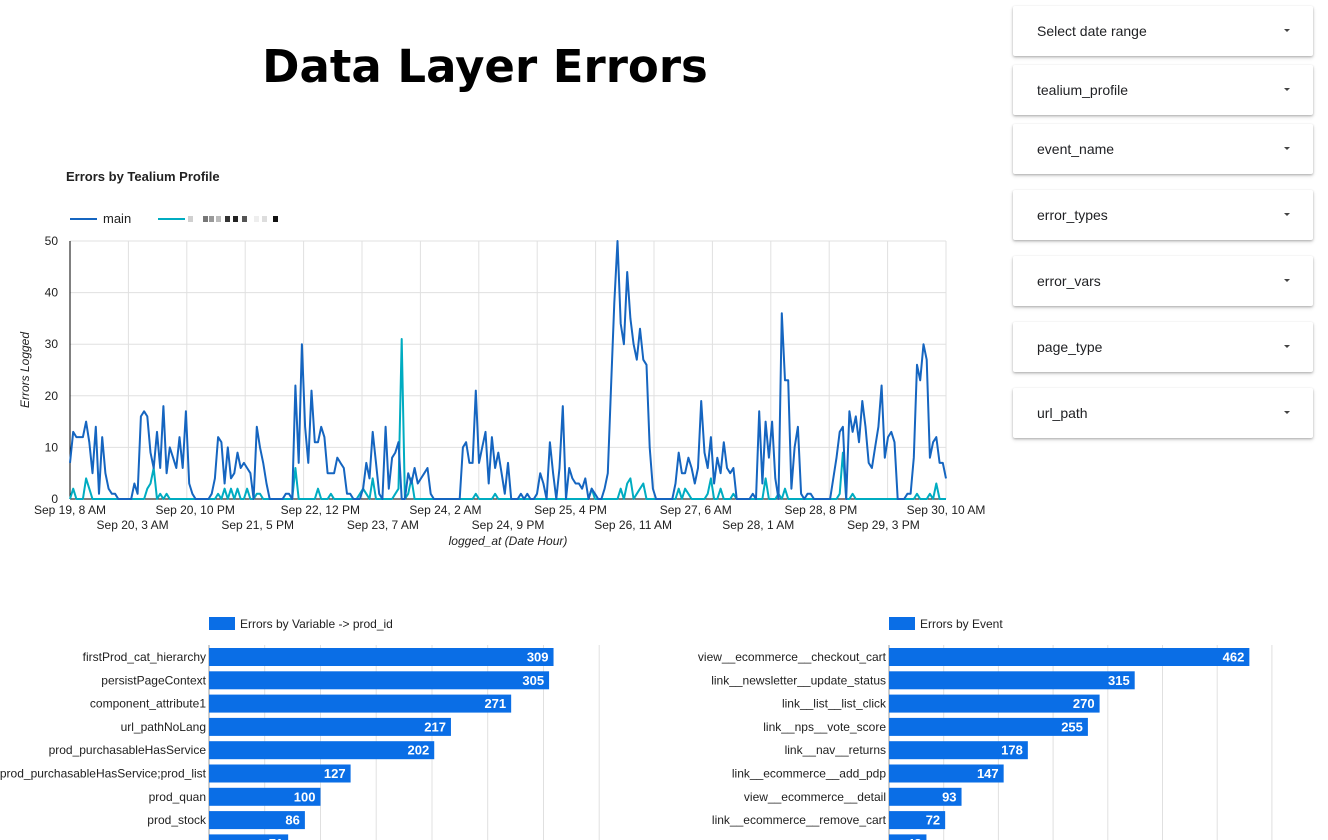 The height and width of the screenshot is (840, 1328). Describe the element at coordinates (1163, 149) in the screenshot. I see `event-name-filter: event_name` at that location.